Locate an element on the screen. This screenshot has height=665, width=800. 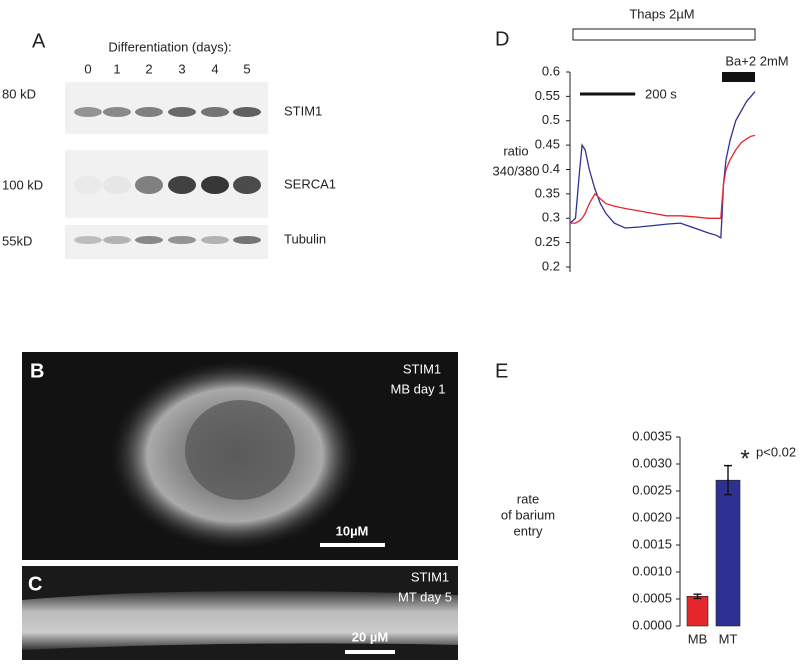
scale-label: 20 µM is located at coordinates (370, 636).